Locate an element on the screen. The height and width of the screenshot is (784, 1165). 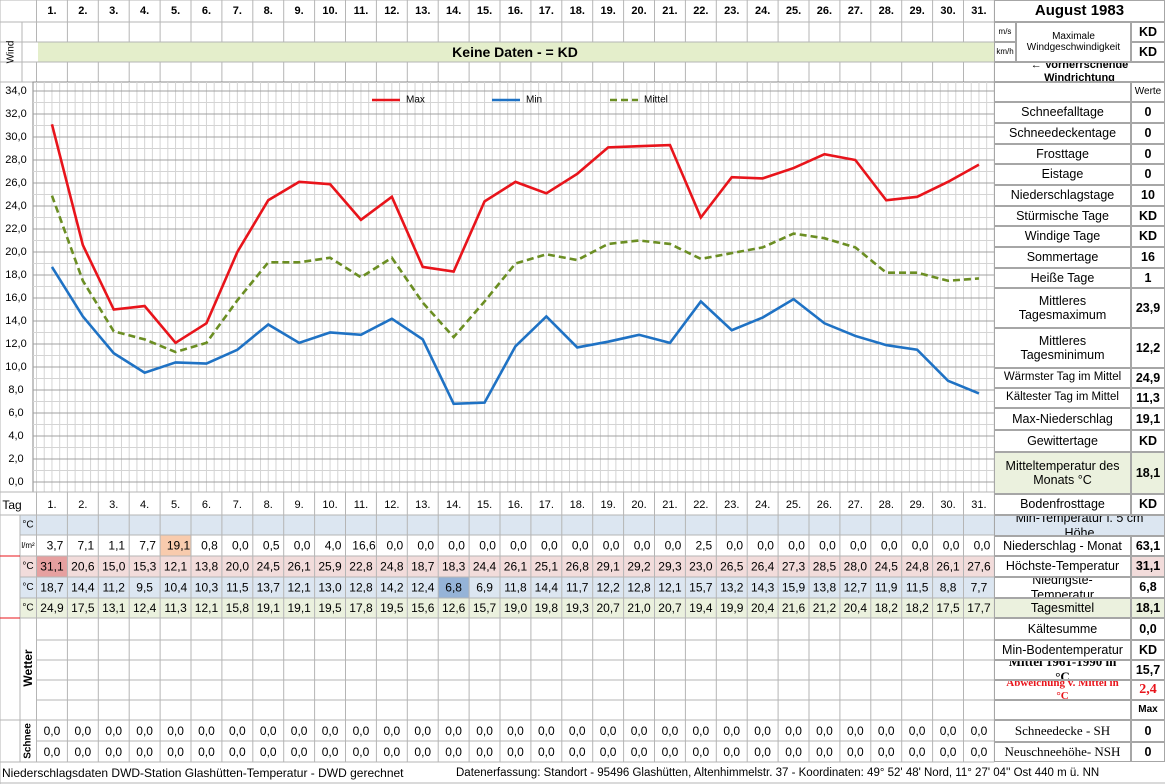
cell-value: 20,4 is located at coordinates (763, 608).